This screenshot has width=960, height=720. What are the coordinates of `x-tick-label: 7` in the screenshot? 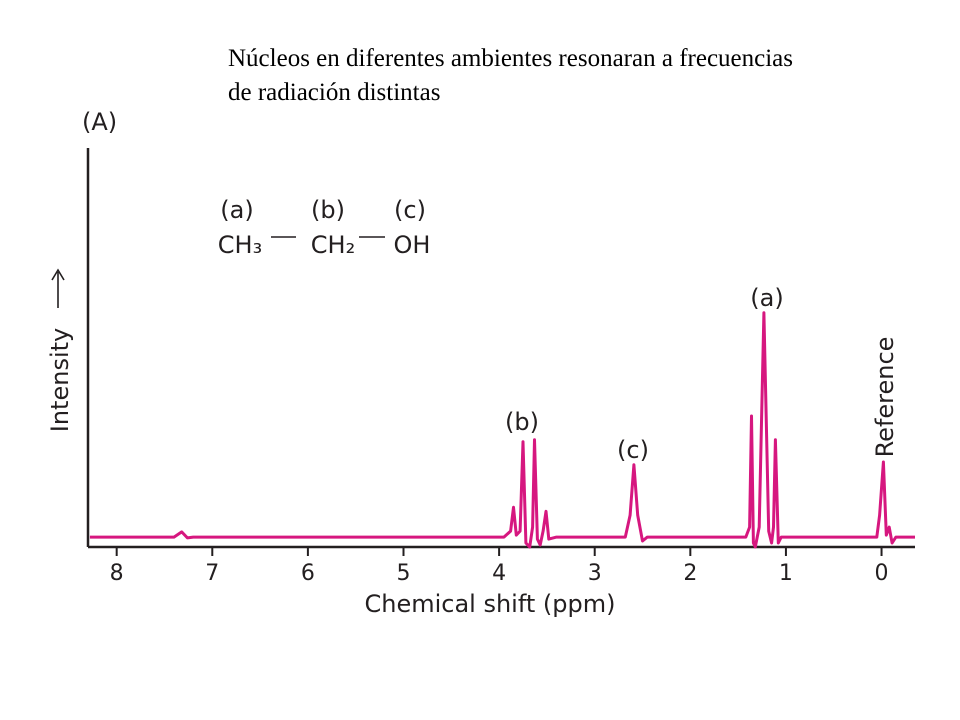 It's located at (212, 573).